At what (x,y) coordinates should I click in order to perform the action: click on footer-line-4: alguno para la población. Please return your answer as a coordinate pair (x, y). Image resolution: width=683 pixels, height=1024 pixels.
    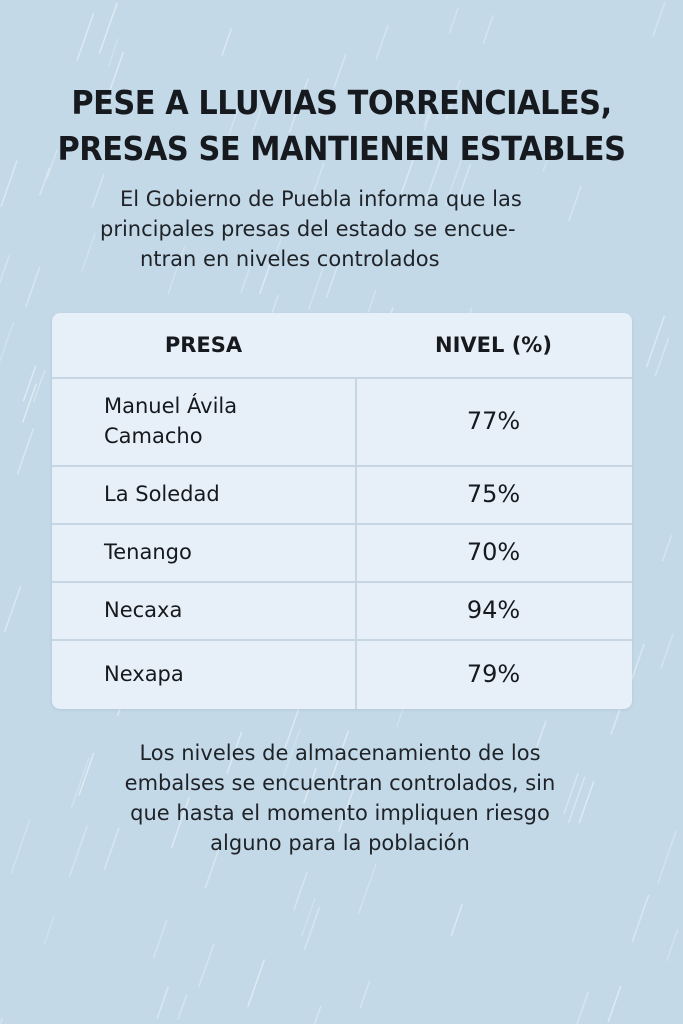
    Looking at the image, I should click on (340, 843).